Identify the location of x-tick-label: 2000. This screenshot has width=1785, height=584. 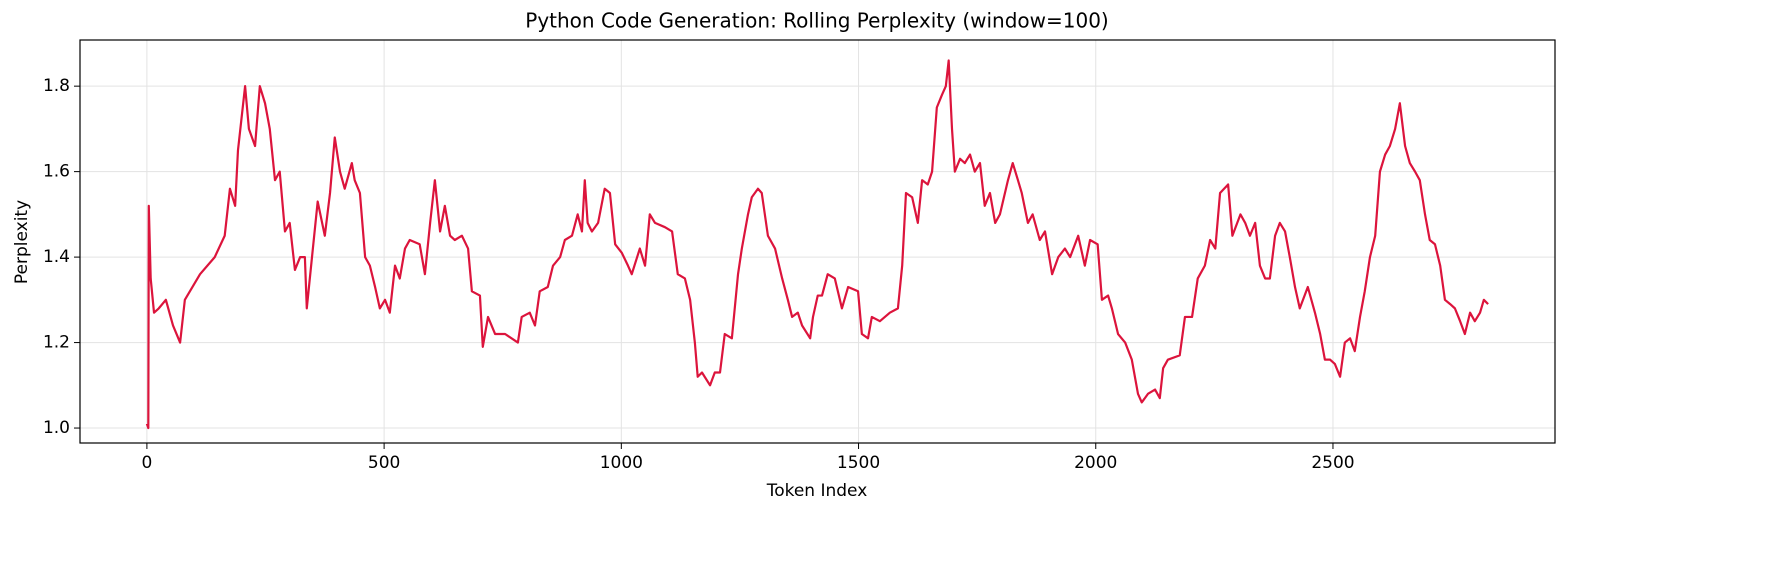
(1095, 463).